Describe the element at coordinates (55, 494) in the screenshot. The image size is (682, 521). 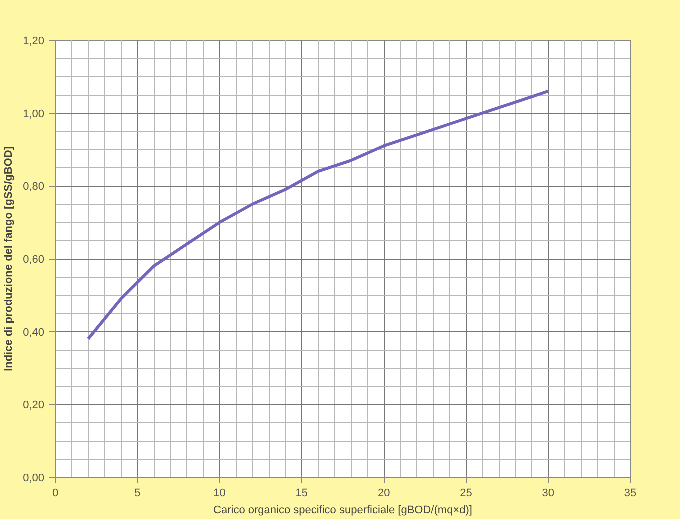
I see `x-tick-label: 0` at that location.